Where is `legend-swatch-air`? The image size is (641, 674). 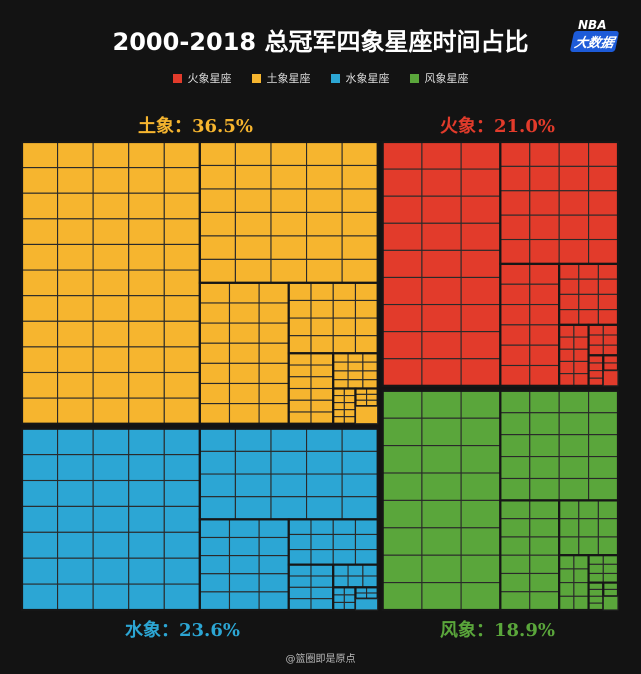
legend-swatch-air is located at coordinates (414, 78).